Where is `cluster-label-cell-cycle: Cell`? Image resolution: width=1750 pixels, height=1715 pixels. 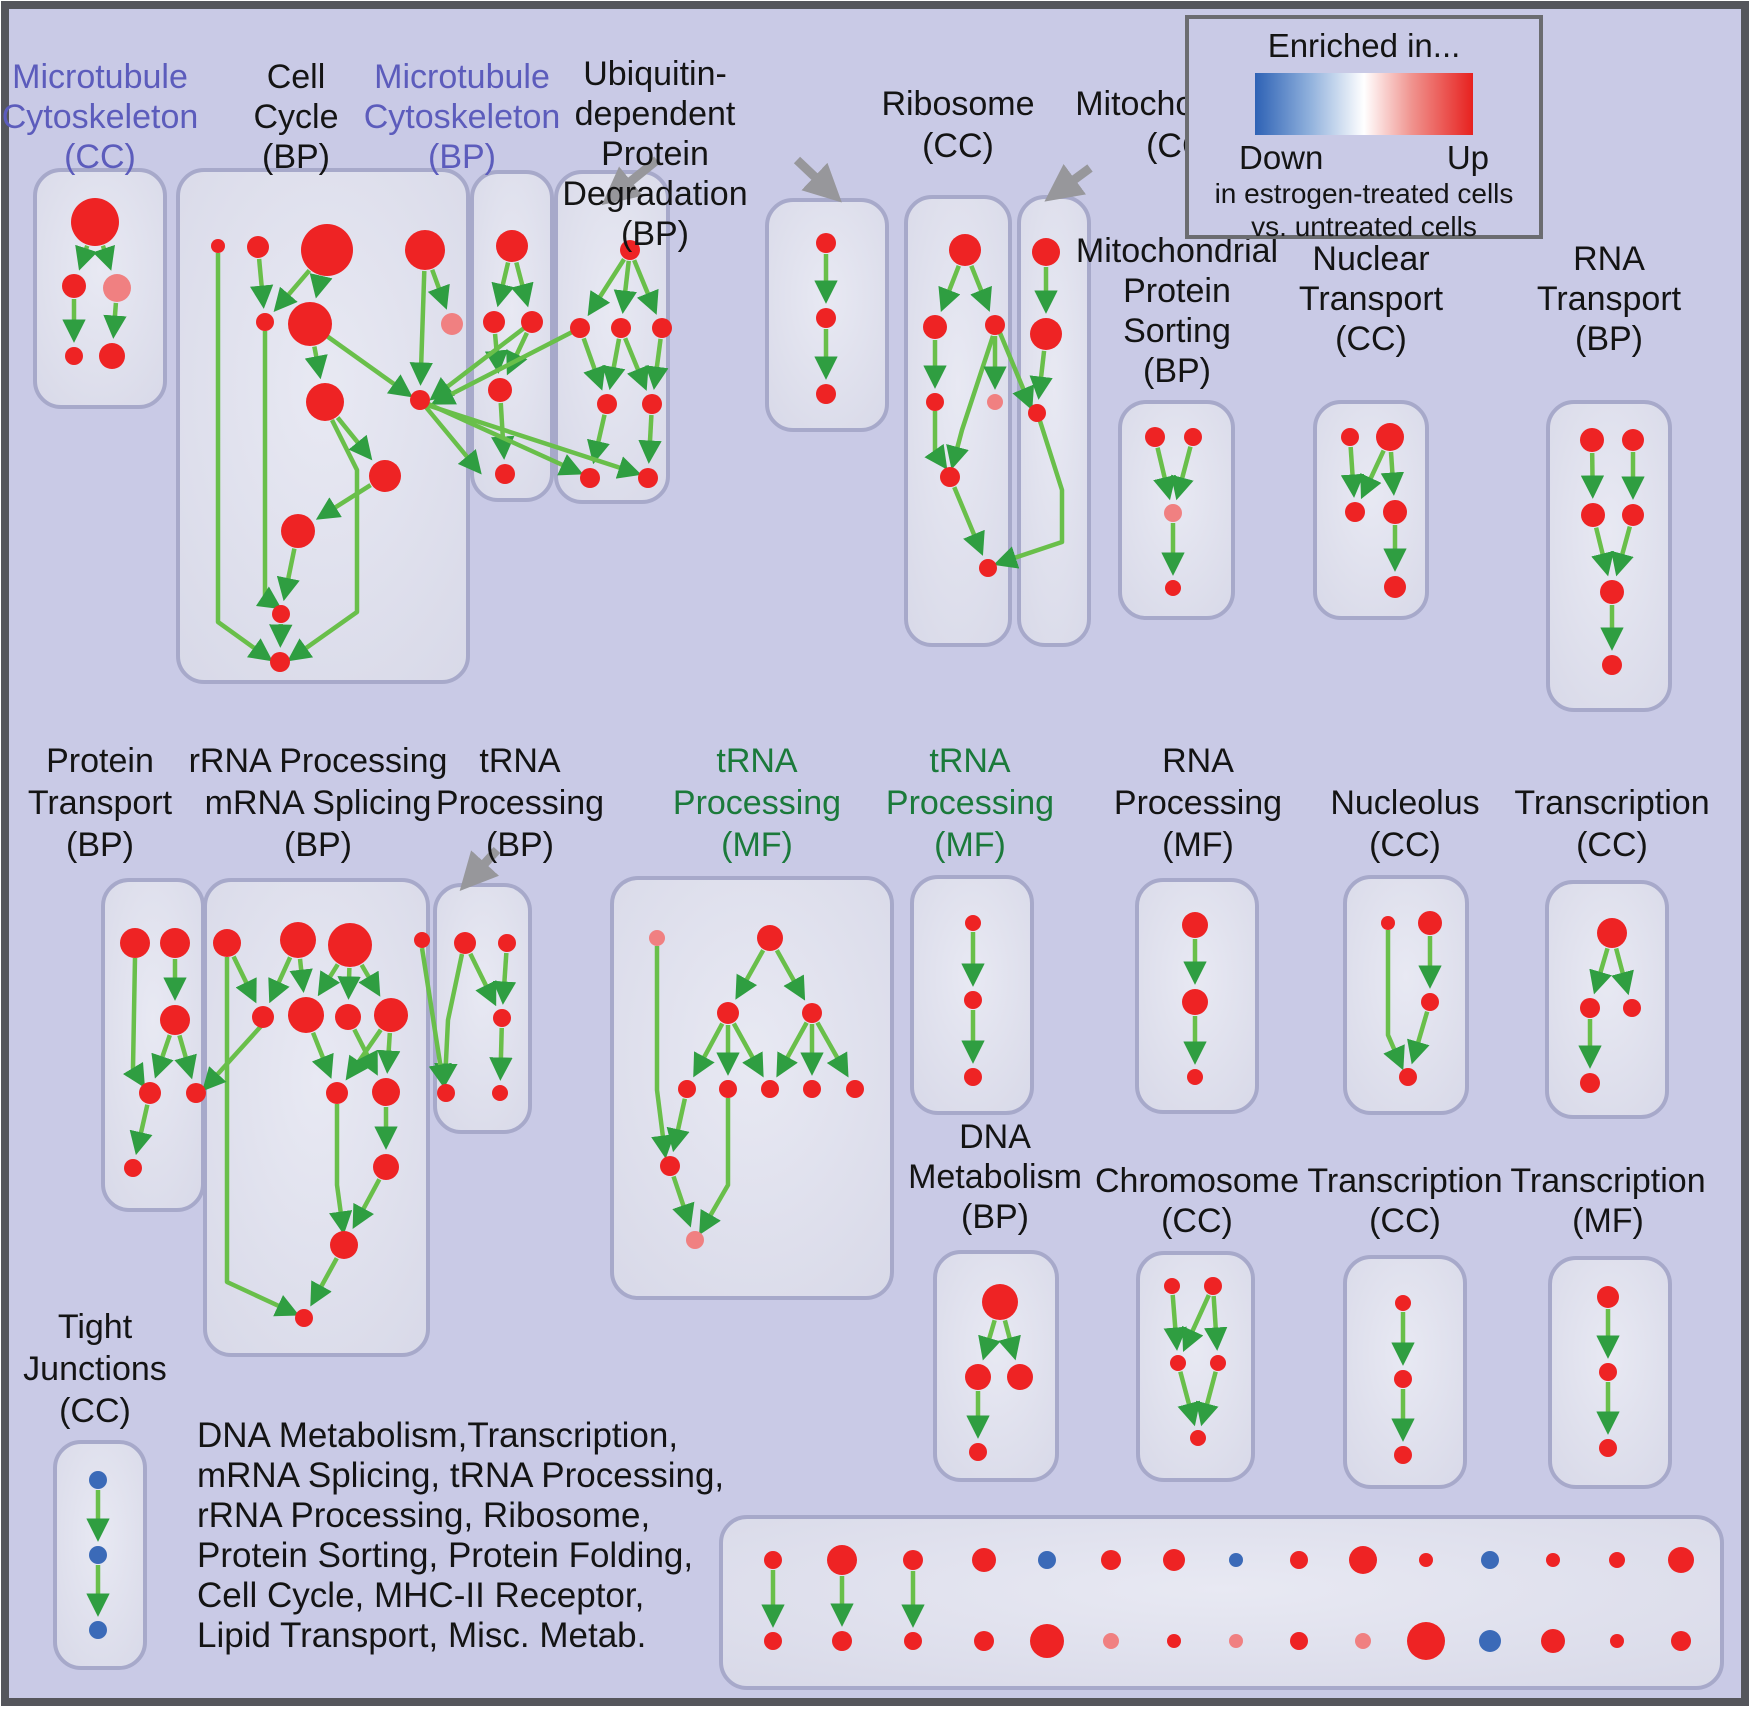
cluster-label-cell-cycle: Cell is located at coordinates (296, 77).